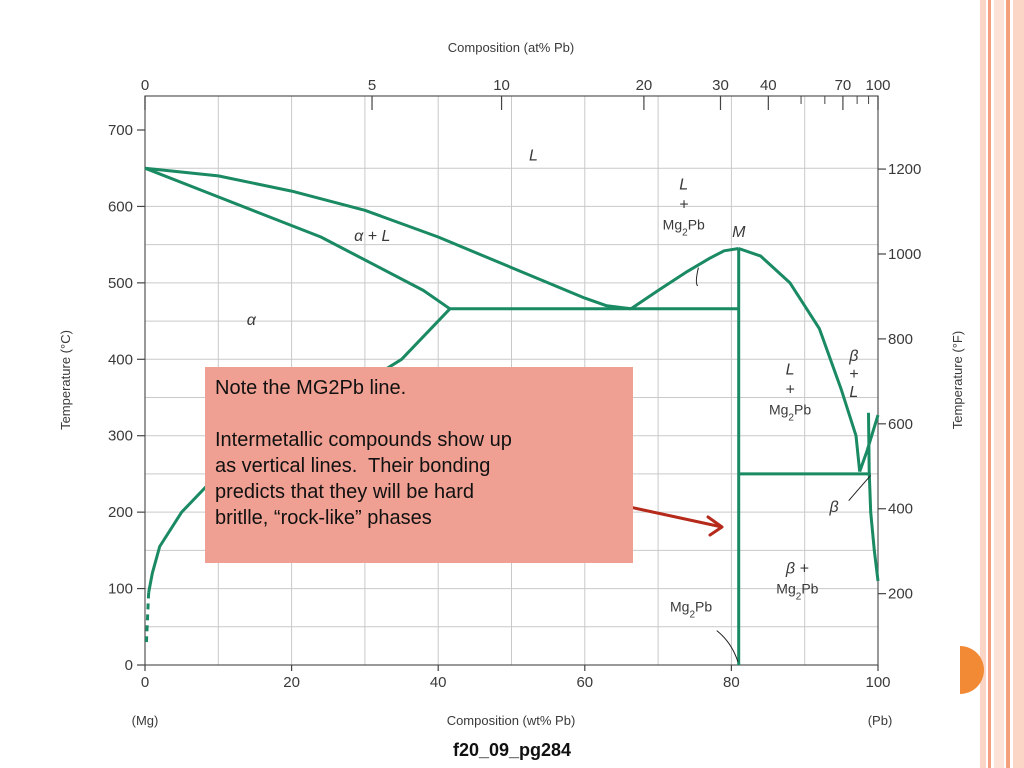 The width and height of the screenshot is (1024, 768). Describe the element at coordinates (853, 356) in the screenshot. I see `region-label-beta-plus-liquid-line: β` at that location.